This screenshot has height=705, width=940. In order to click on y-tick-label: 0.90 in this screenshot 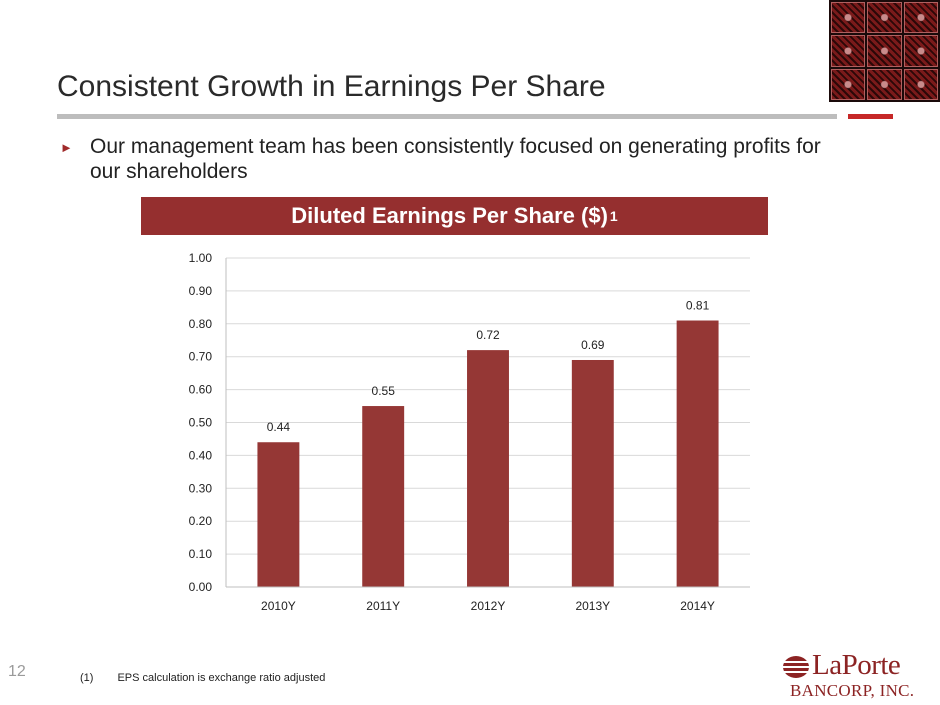, I will do `click(201, 291)`.